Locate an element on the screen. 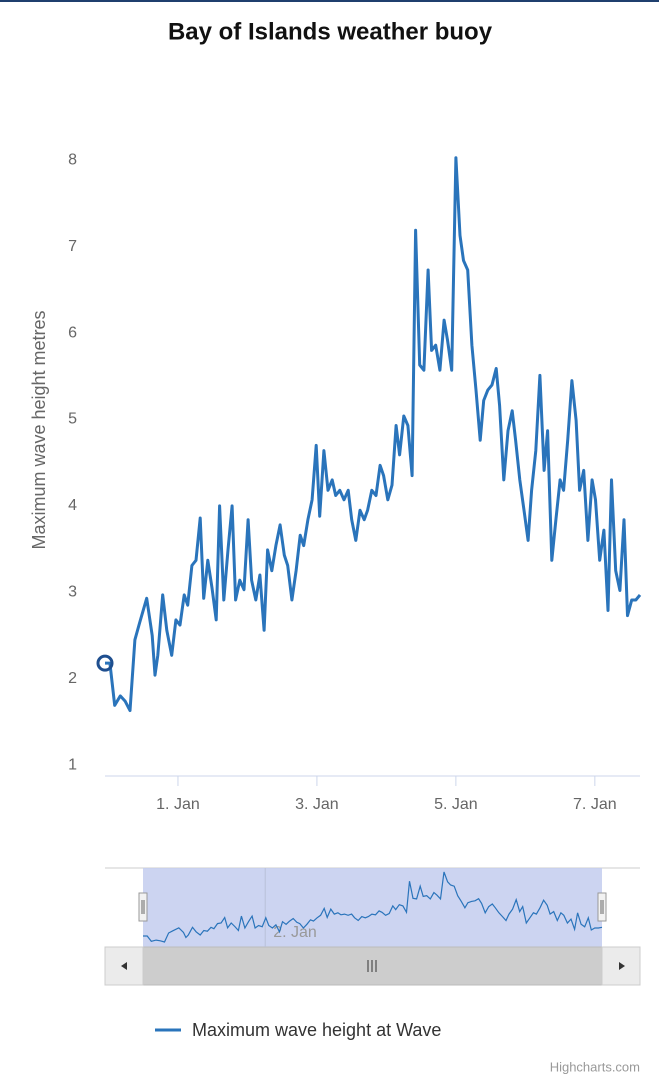  navigator-tick-label: 2. Jan is located at coordinates (295, 932).